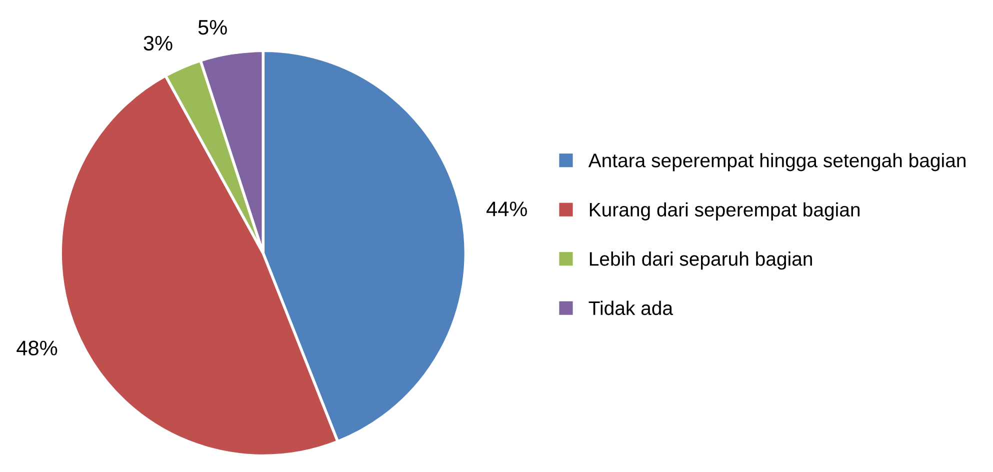 This screenshot has width=993, height=472. I want to click on data-label: 44%, so click(506, 209).